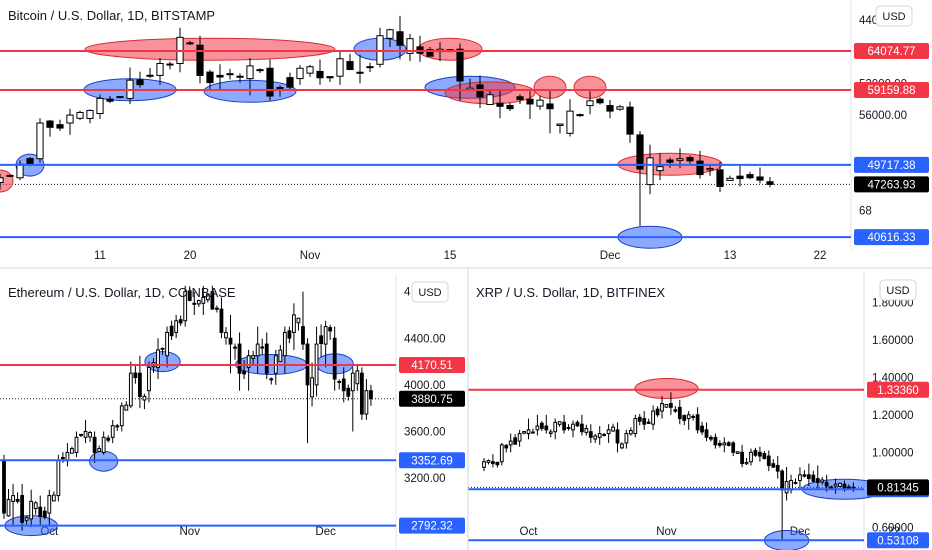 This screenshot has width=932, height=550. What do you see at coordinates (430, 292) in the screenshot?
I see `eth-usd-button: USD` at bounding box center [430, 292].